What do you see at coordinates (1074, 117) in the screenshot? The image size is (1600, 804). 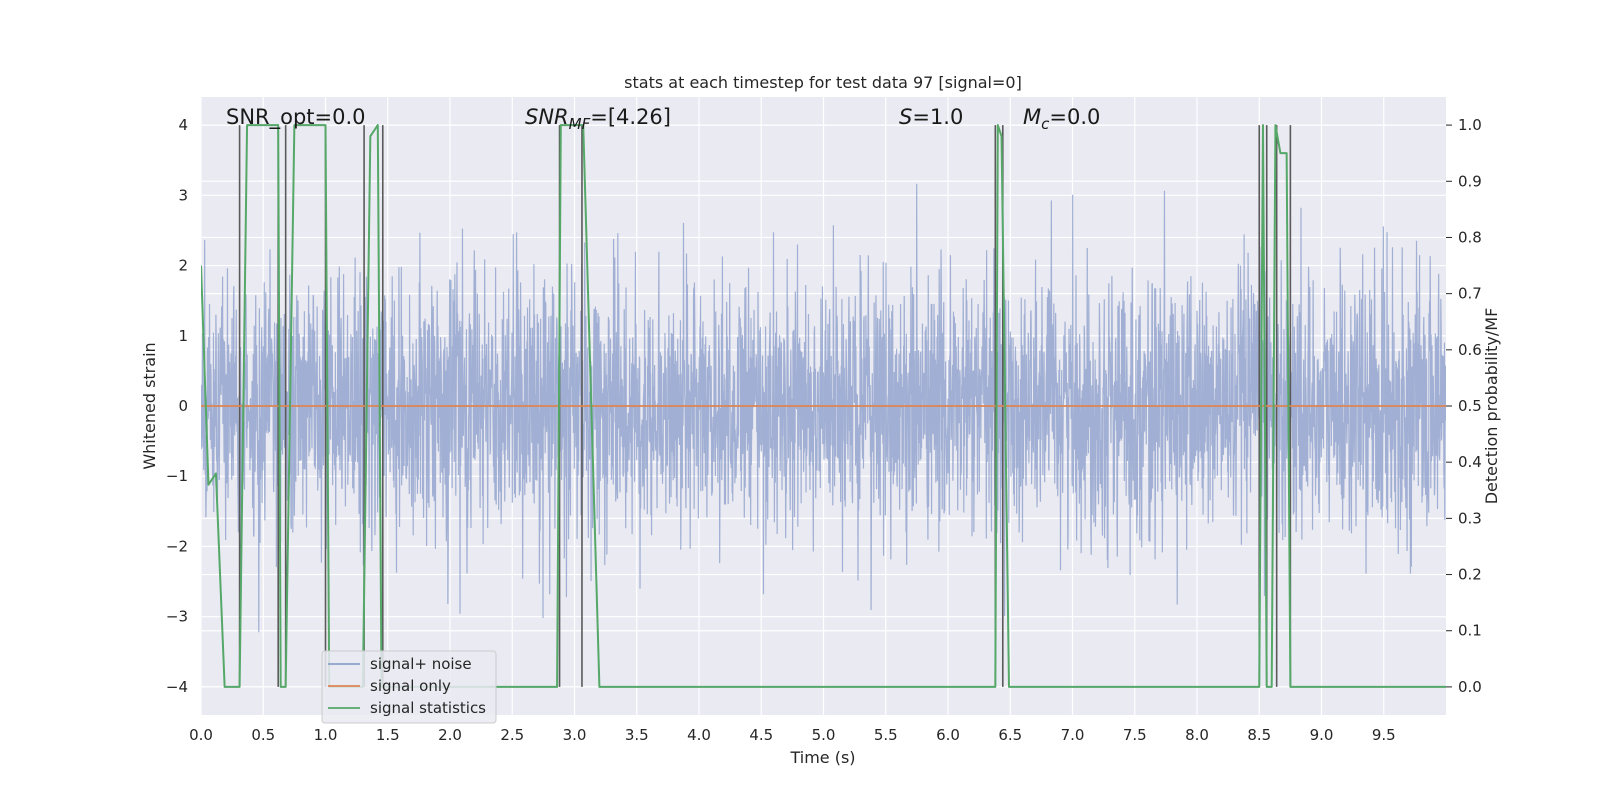 I see `annotation-mc-value: =0.0` at bounding box center [1074, 117].